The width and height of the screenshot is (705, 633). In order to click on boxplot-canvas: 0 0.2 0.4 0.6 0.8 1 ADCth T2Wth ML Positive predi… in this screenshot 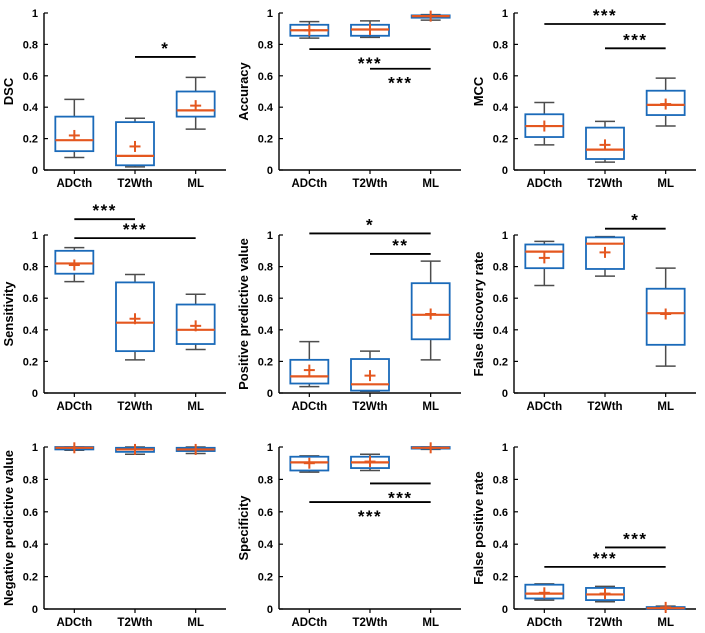, I will do `click(348, 314)`.